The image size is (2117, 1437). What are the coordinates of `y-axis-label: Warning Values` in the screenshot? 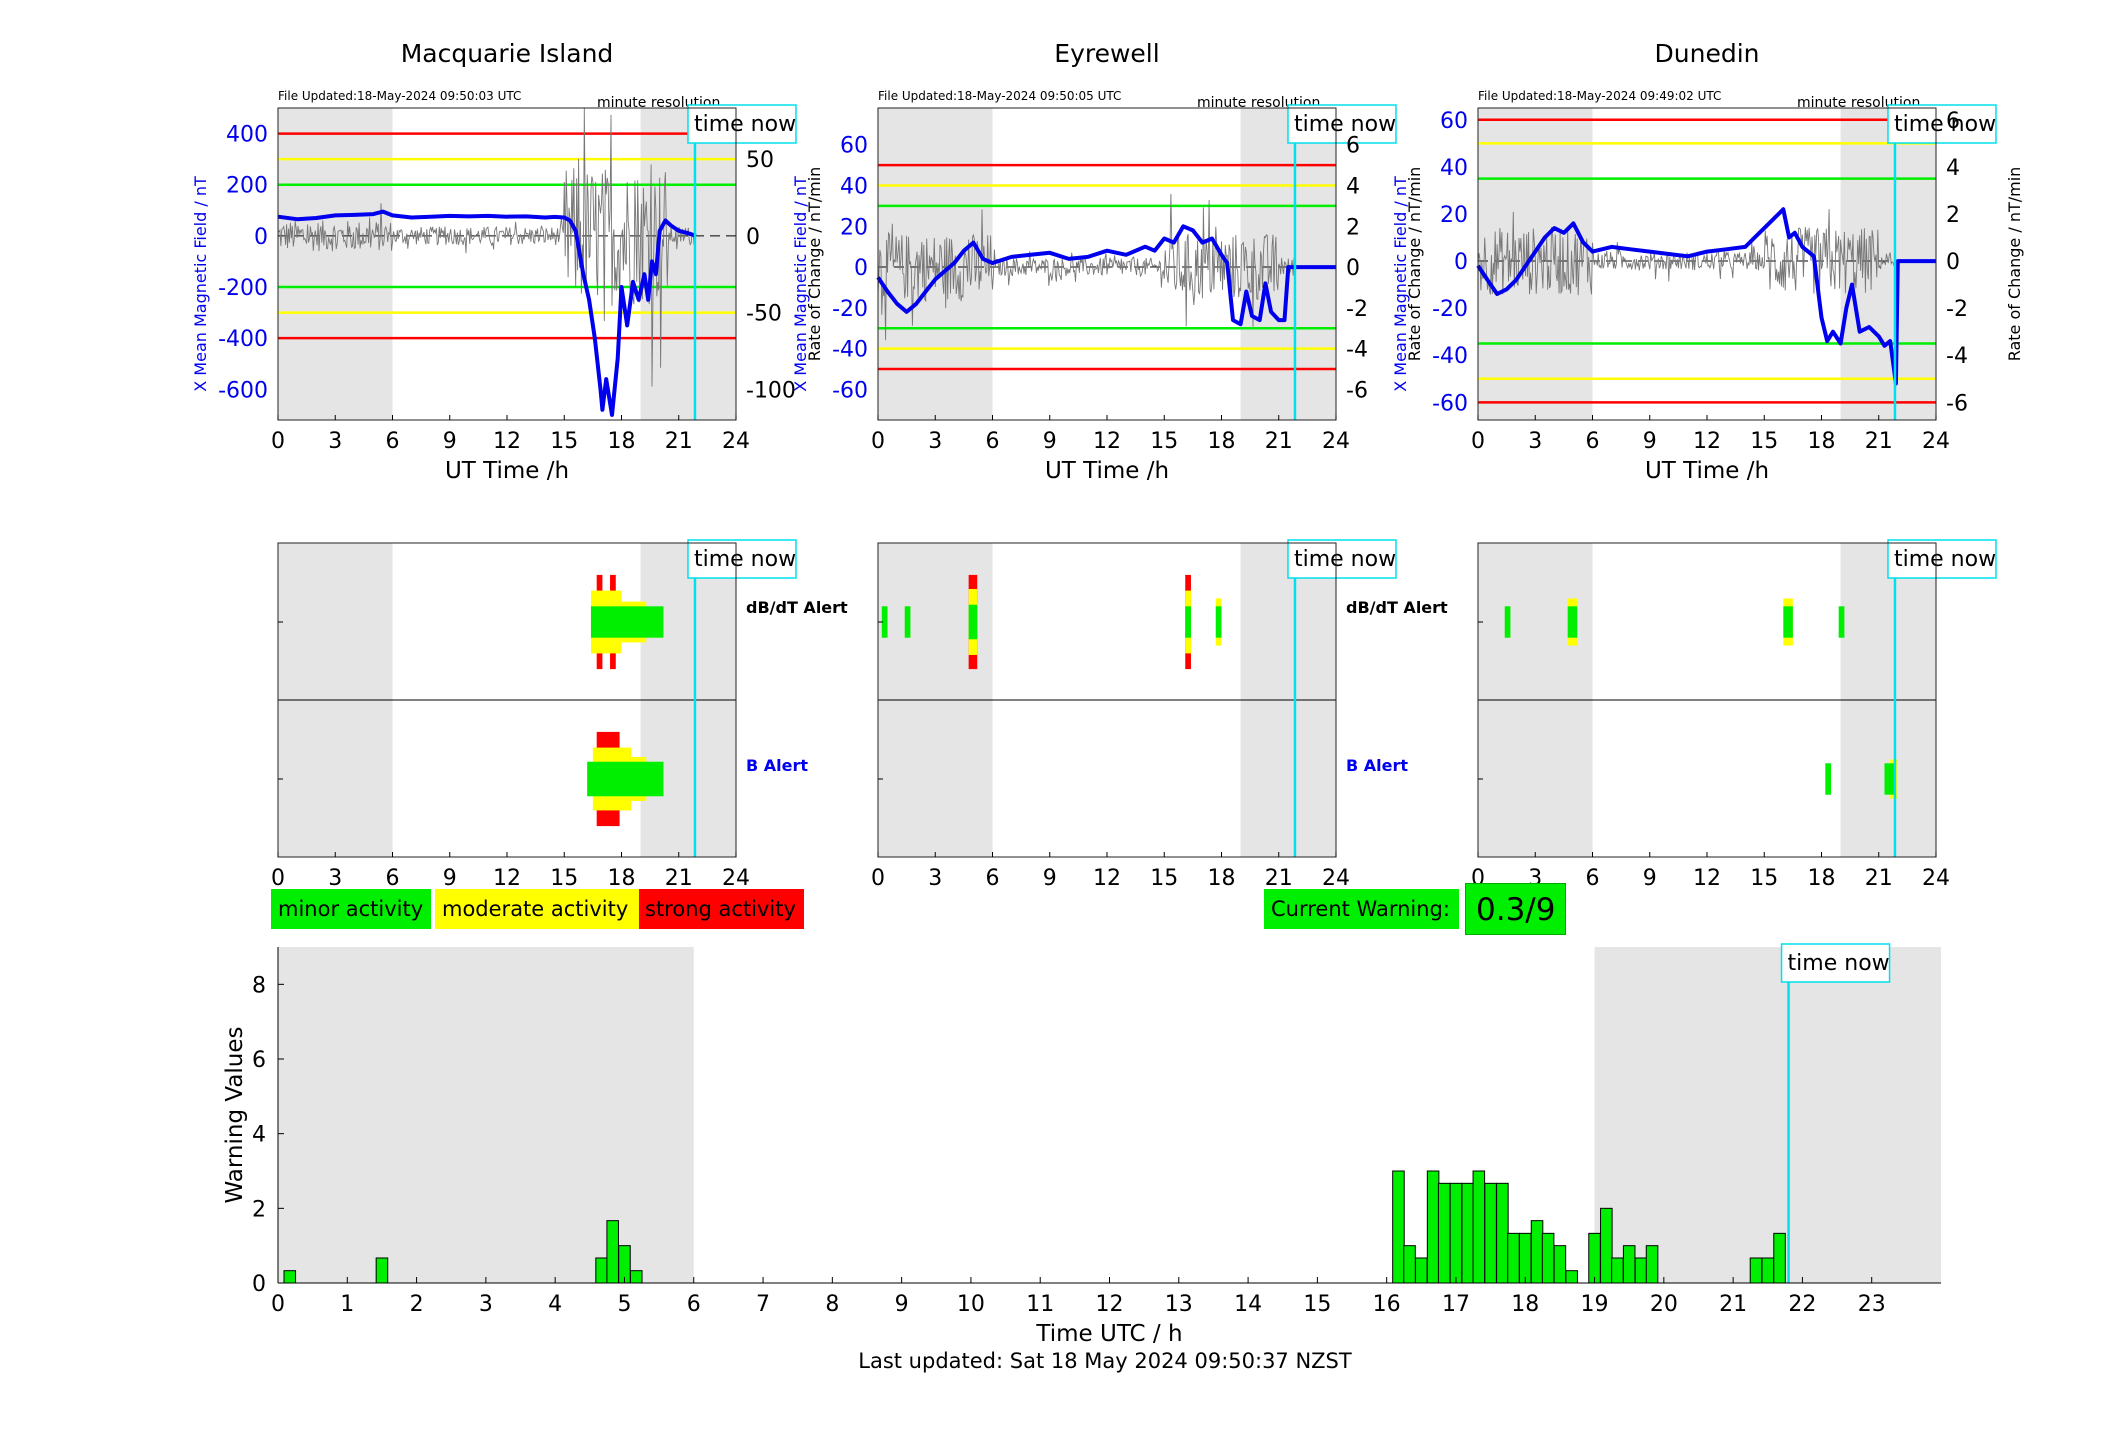 It's located at (235, 1114).